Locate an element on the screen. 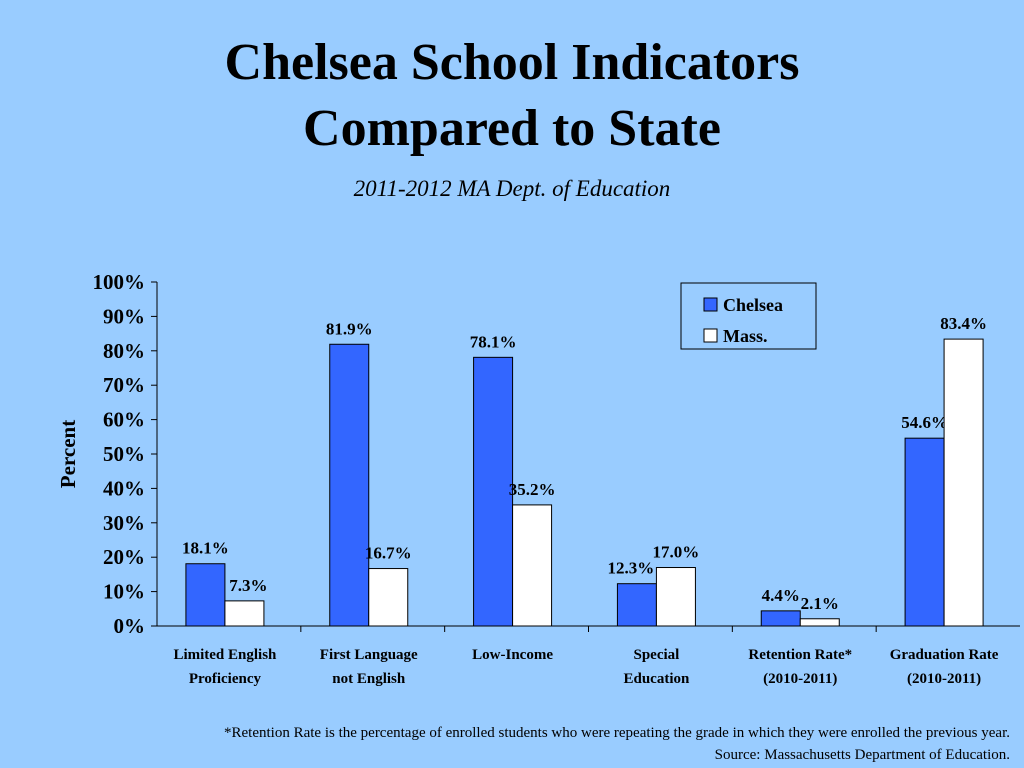 This screenshot has width=1024, height=768. page-subtitle: 2011-2012 MA Dept. of Education is located at coordinates (512, 188).